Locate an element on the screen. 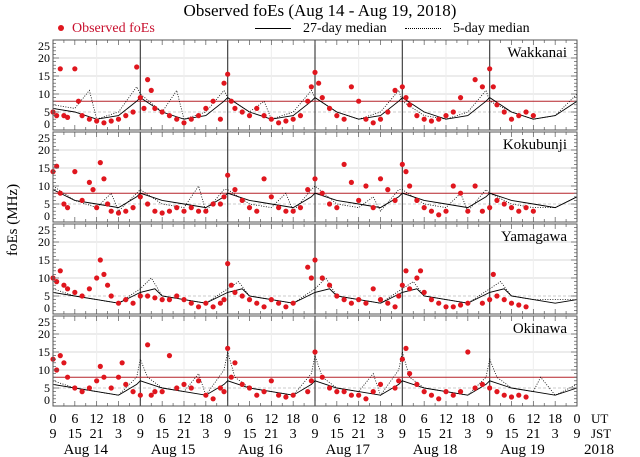 This screenshot has width=640, height=457. y-tick-label: 0 is located at coordinates (47, 308).